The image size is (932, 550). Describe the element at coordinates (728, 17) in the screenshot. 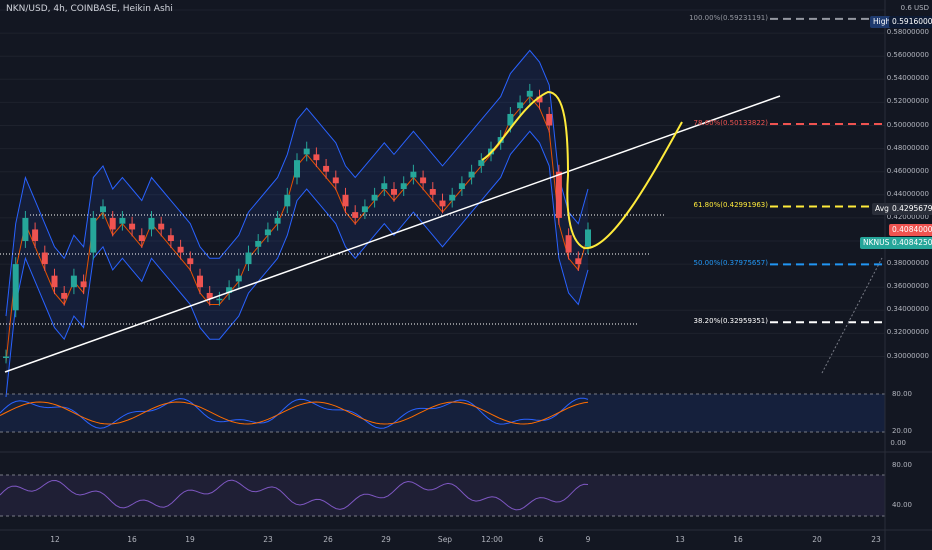

I see `fib-label: 100.00%(0.59231191)` at that location.